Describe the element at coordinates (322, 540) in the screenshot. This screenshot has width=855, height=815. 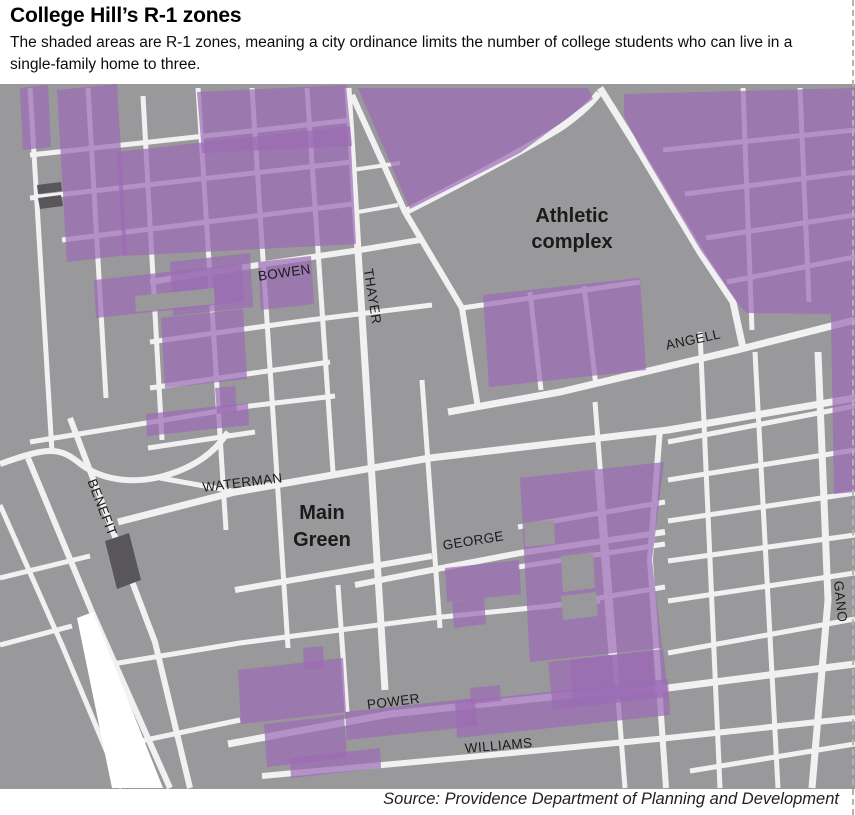
I see `area-label-main-green-line2: Green` at that location.